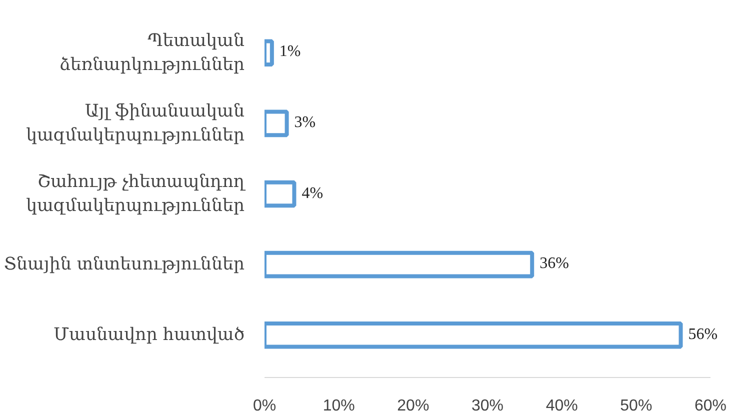  Describe the element at coordinates (338, 406) in the screenshot. I see `x-tick-label: 10%` at that location.